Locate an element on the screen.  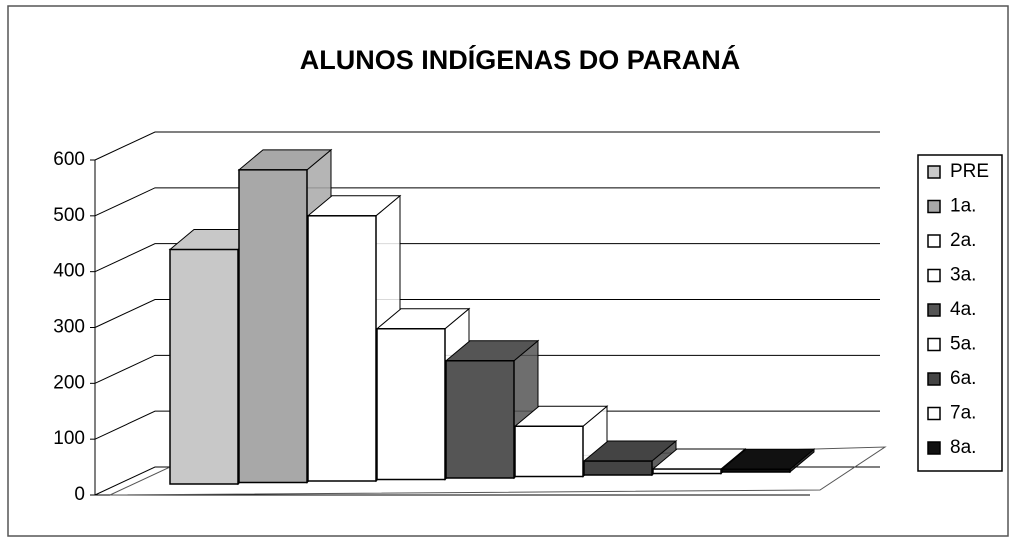
y-tick-label: 500 is located at coordinates (69, 215).